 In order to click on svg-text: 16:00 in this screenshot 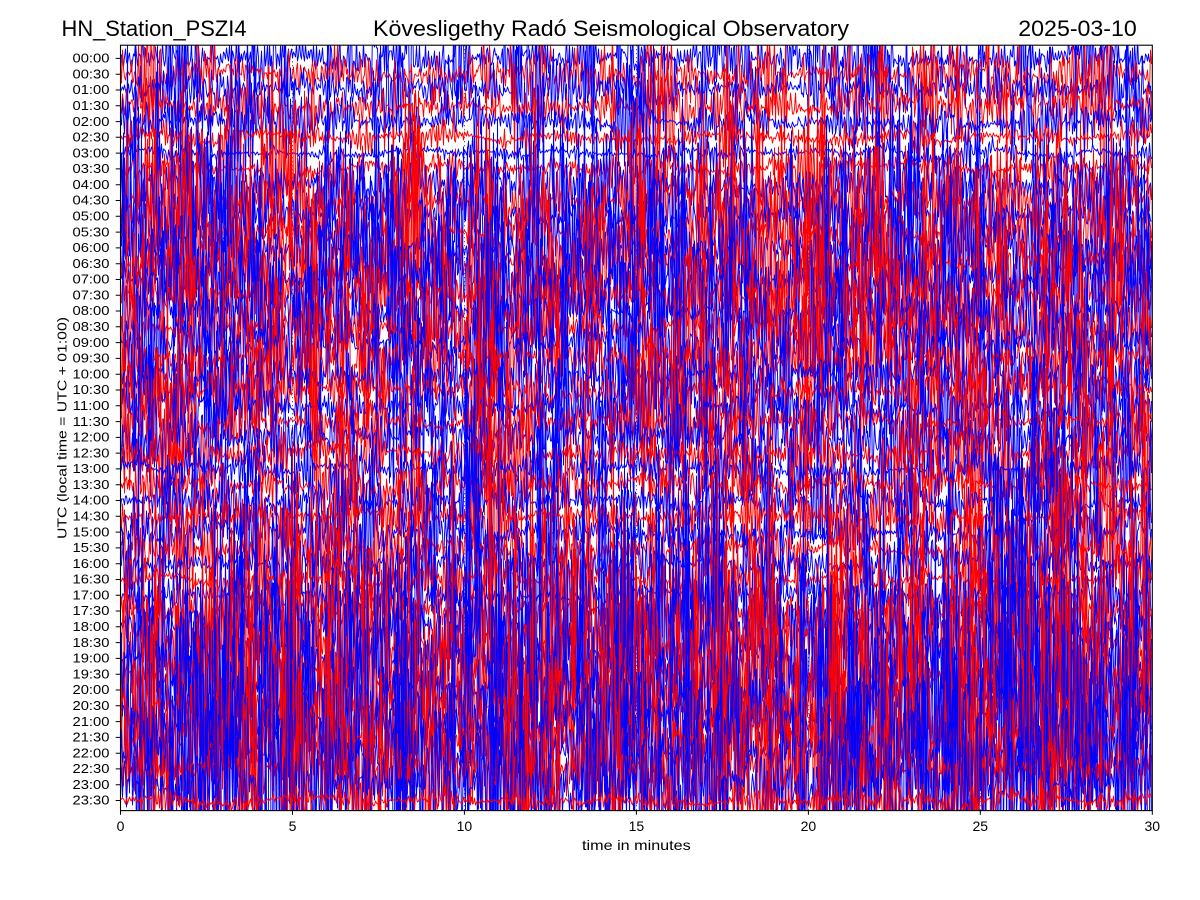, I will do `click(91, 563)`.